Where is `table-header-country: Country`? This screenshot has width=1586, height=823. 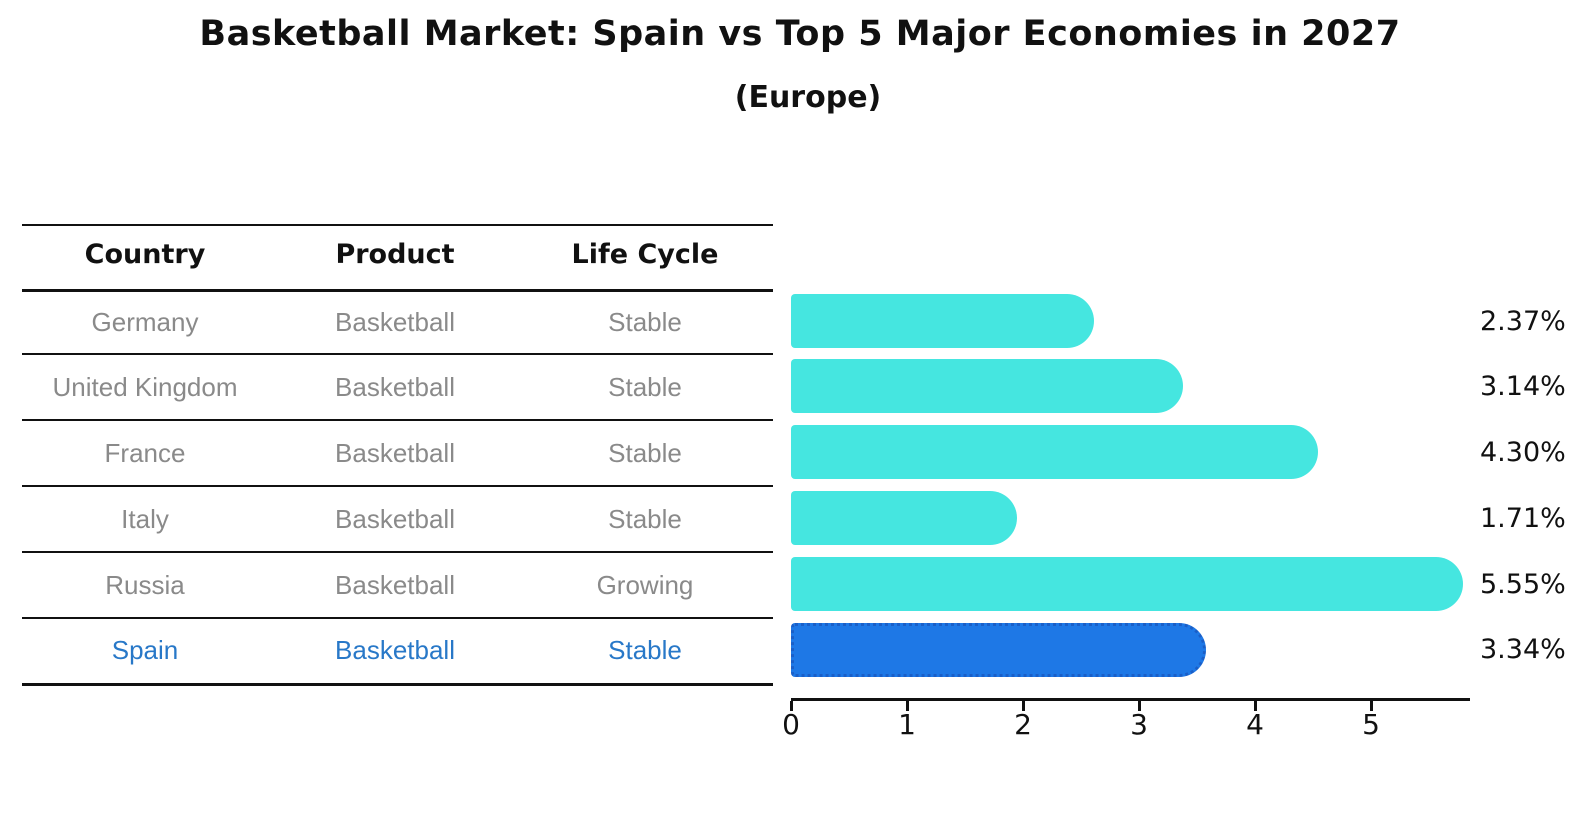
table-header-country: Country is located at coordinates (145, 254).